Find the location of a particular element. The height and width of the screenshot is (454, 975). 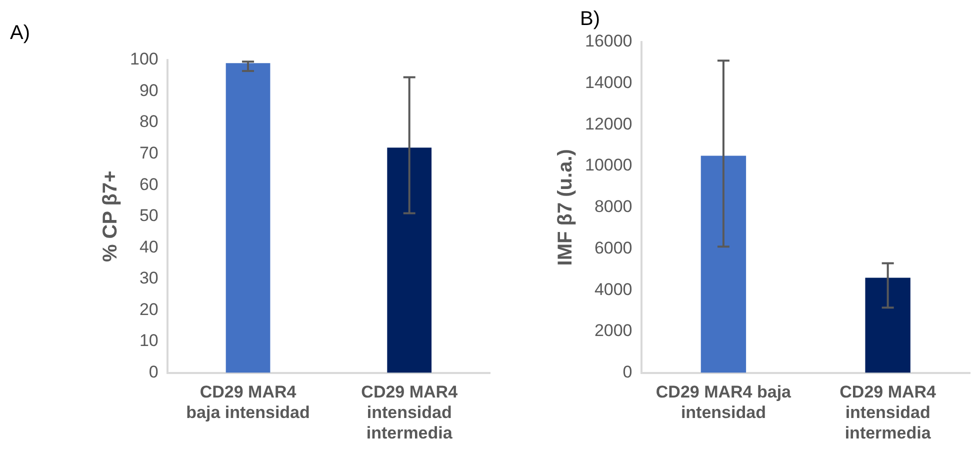

y-tick-label: 100 is located at coordinates (144, 59).